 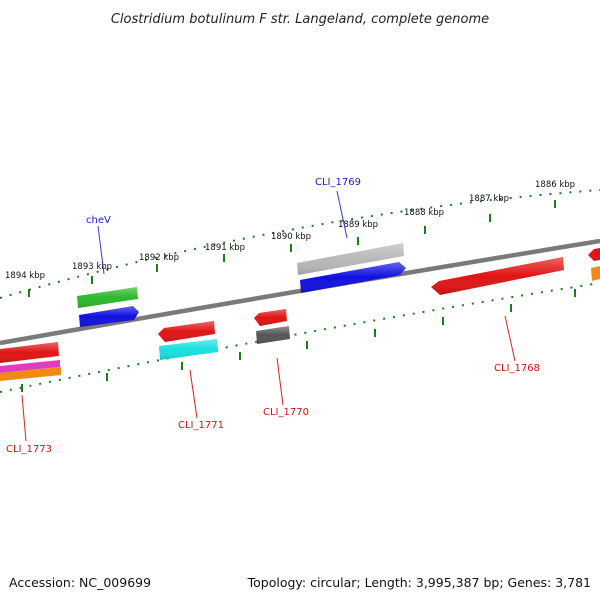 What do you see at coordinates (594, 254) in the screenshot?
I see `gene-feature-edge-red` at bounding box center [594, 254].